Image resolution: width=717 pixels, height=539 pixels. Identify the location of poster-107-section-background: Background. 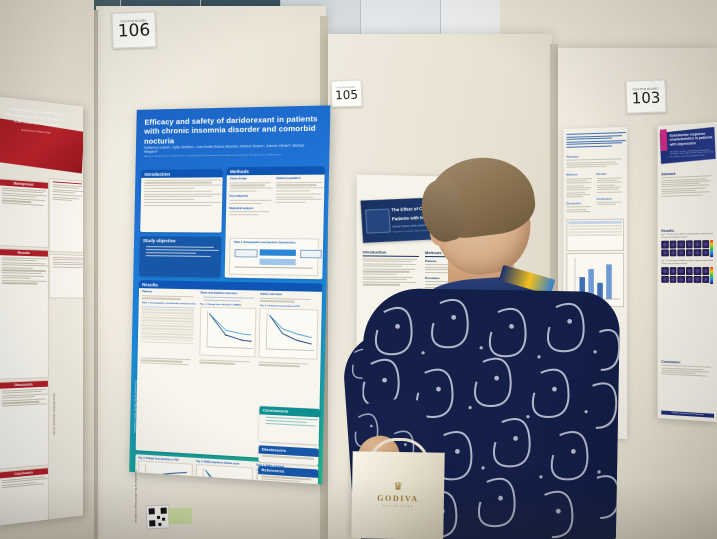
(24, 213).